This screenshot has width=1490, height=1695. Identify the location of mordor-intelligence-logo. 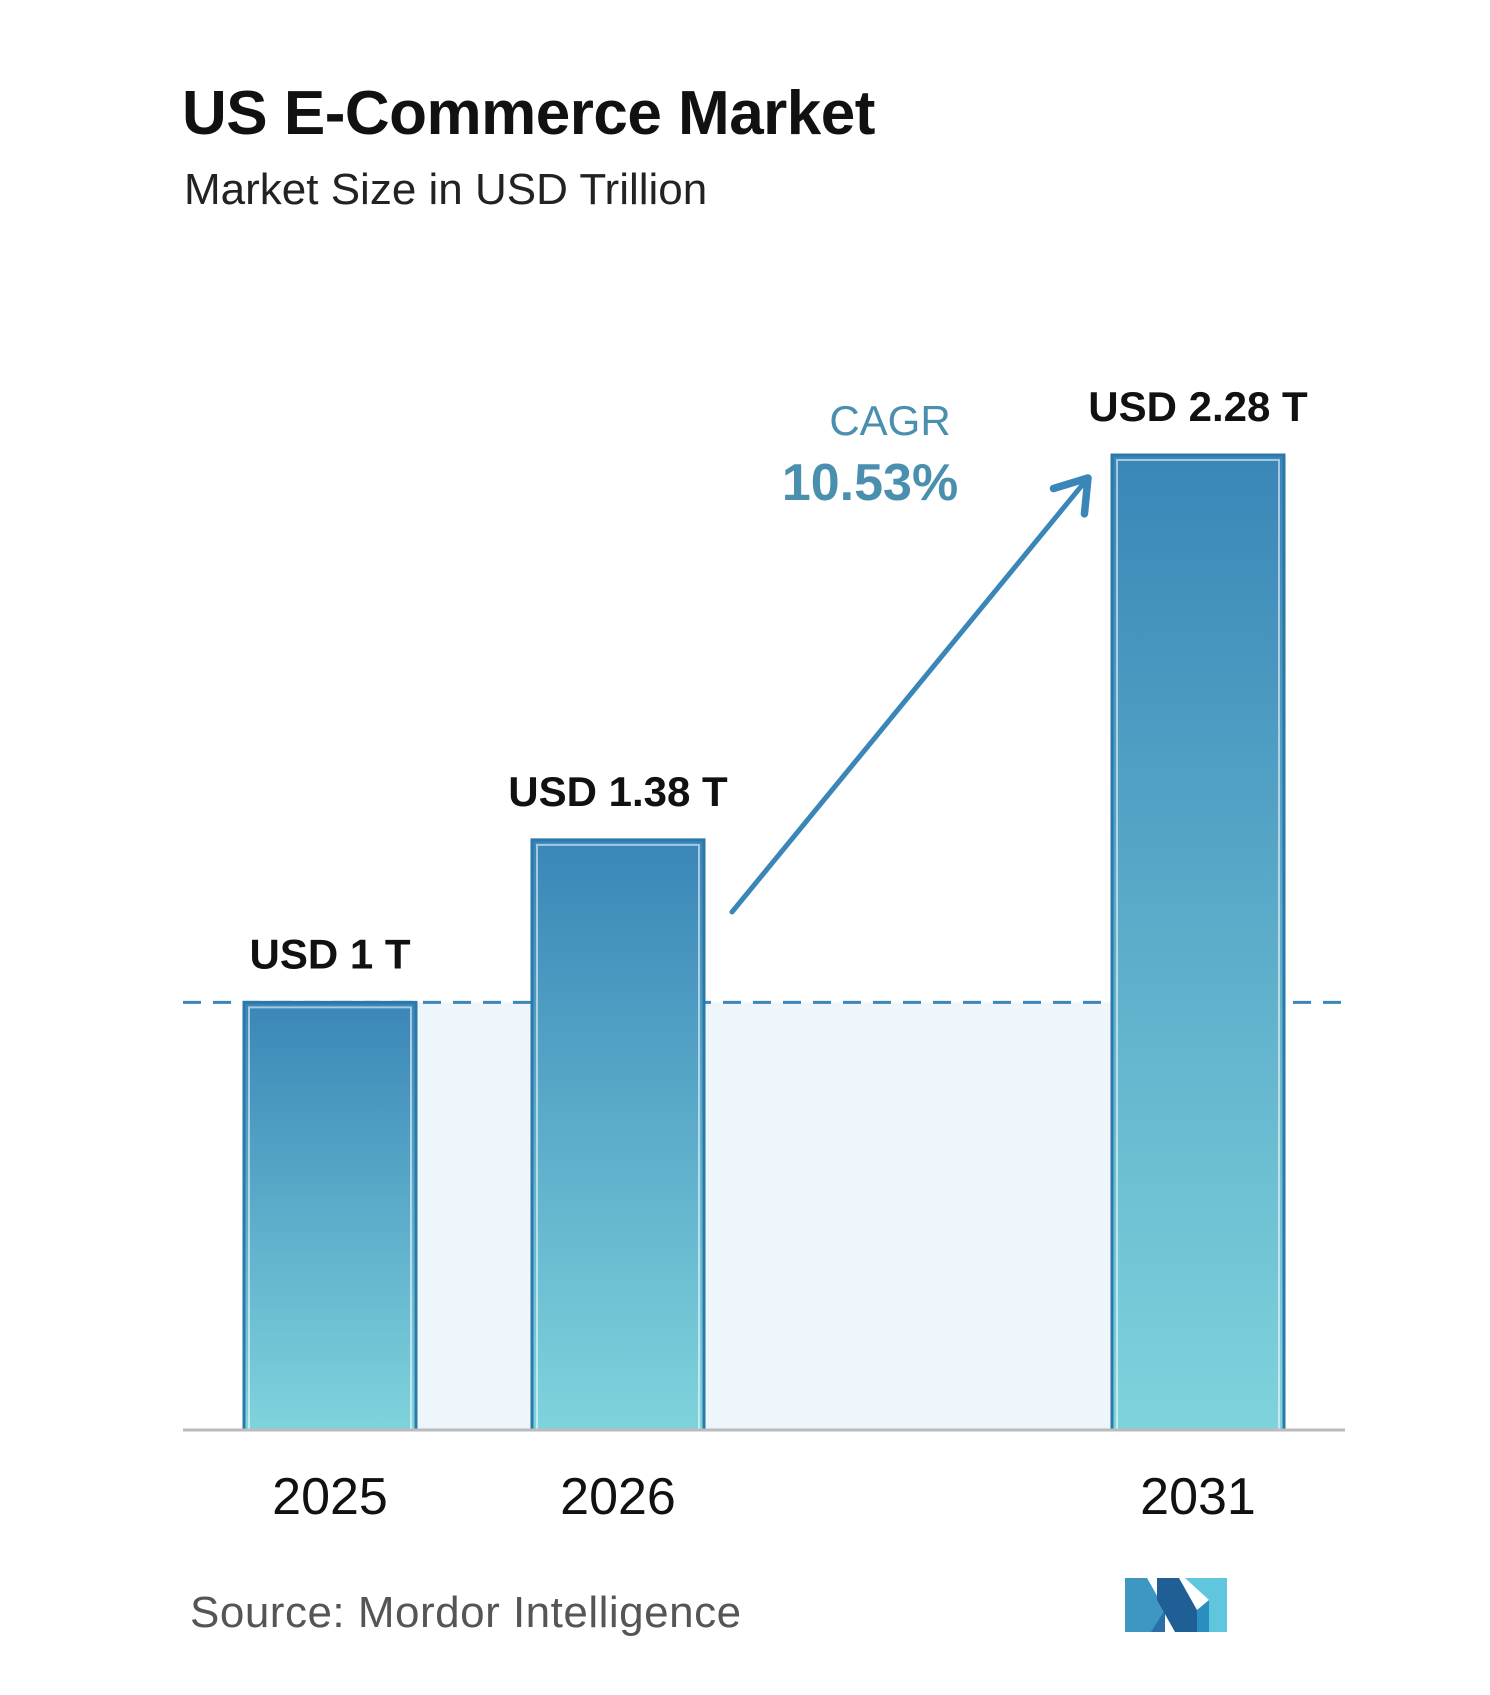
(1176, 1605).